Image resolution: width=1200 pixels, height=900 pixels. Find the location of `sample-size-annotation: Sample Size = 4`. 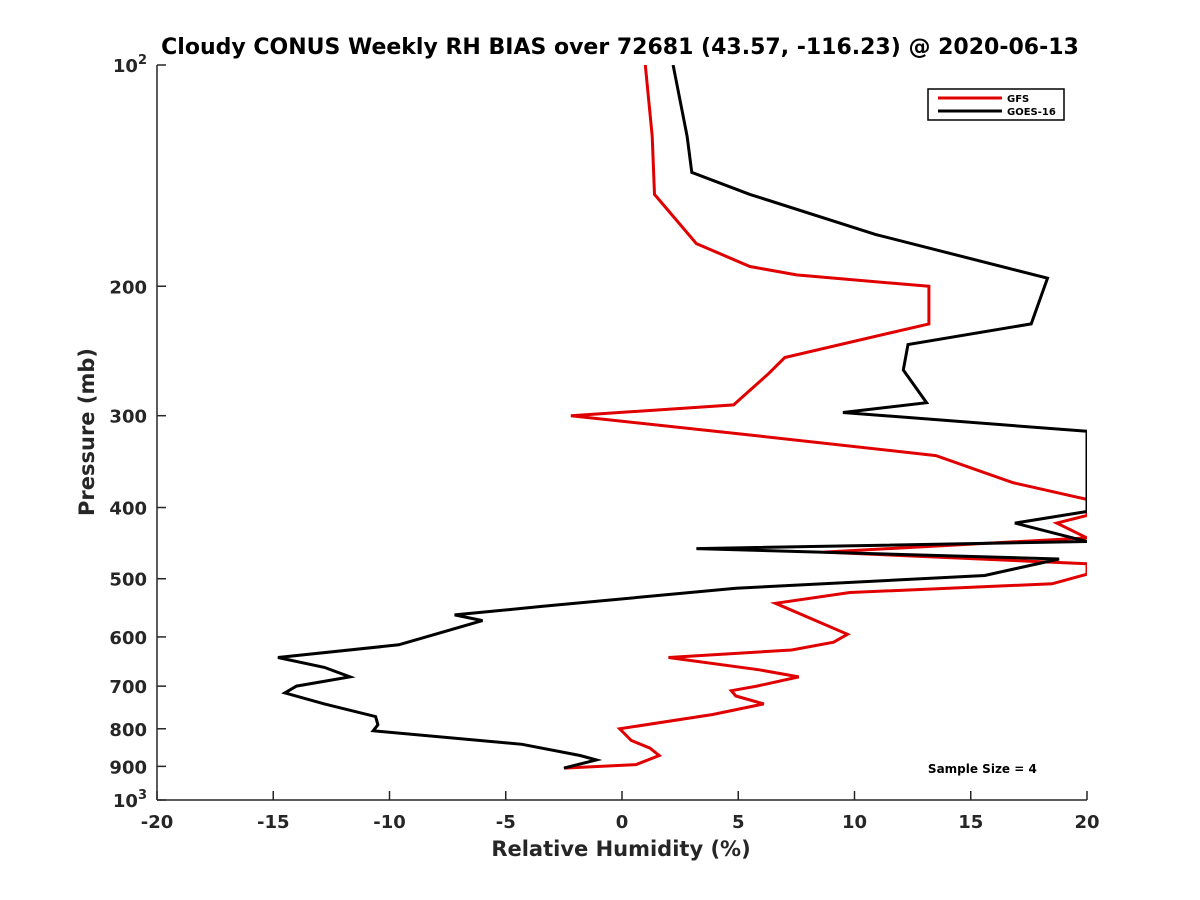

sample-size-annotation: Sample Size = 4 is located at coordinates (982, 769).